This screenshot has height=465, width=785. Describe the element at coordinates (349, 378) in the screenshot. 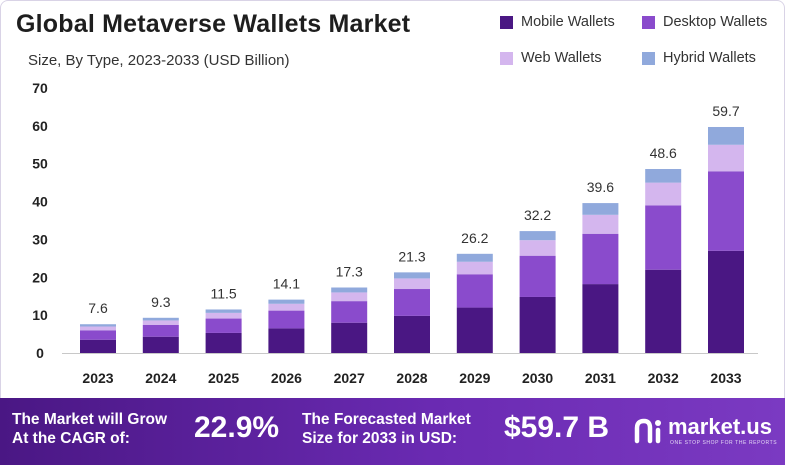

I see `x-tick-label: 2027` at that location.